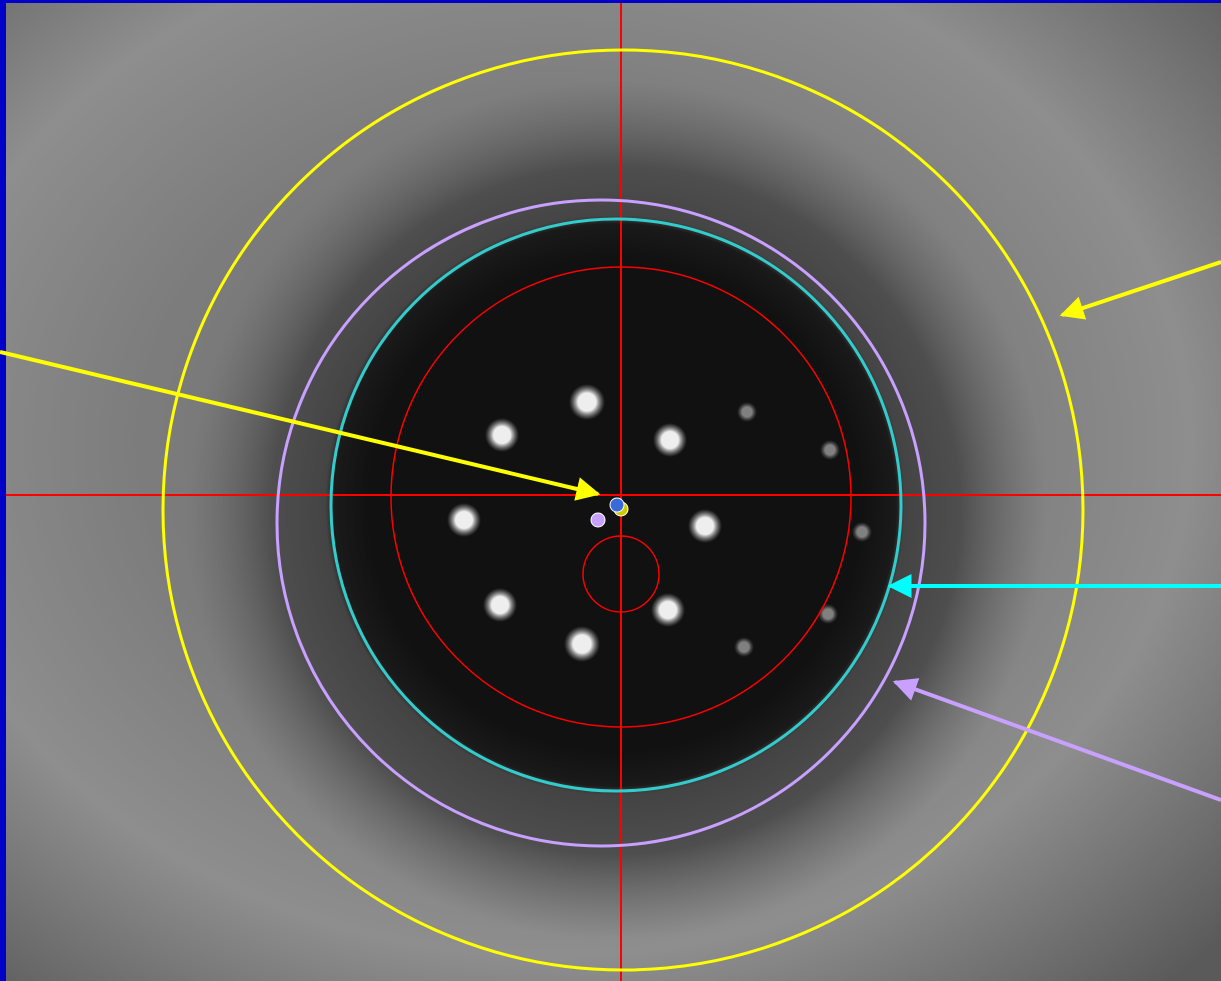 The height and width of the screenshot is (981, 1221). What do you see at coordinates (659, 523) in the screenshot?
I see `reflection-dots` at bounding box center [659, 523].